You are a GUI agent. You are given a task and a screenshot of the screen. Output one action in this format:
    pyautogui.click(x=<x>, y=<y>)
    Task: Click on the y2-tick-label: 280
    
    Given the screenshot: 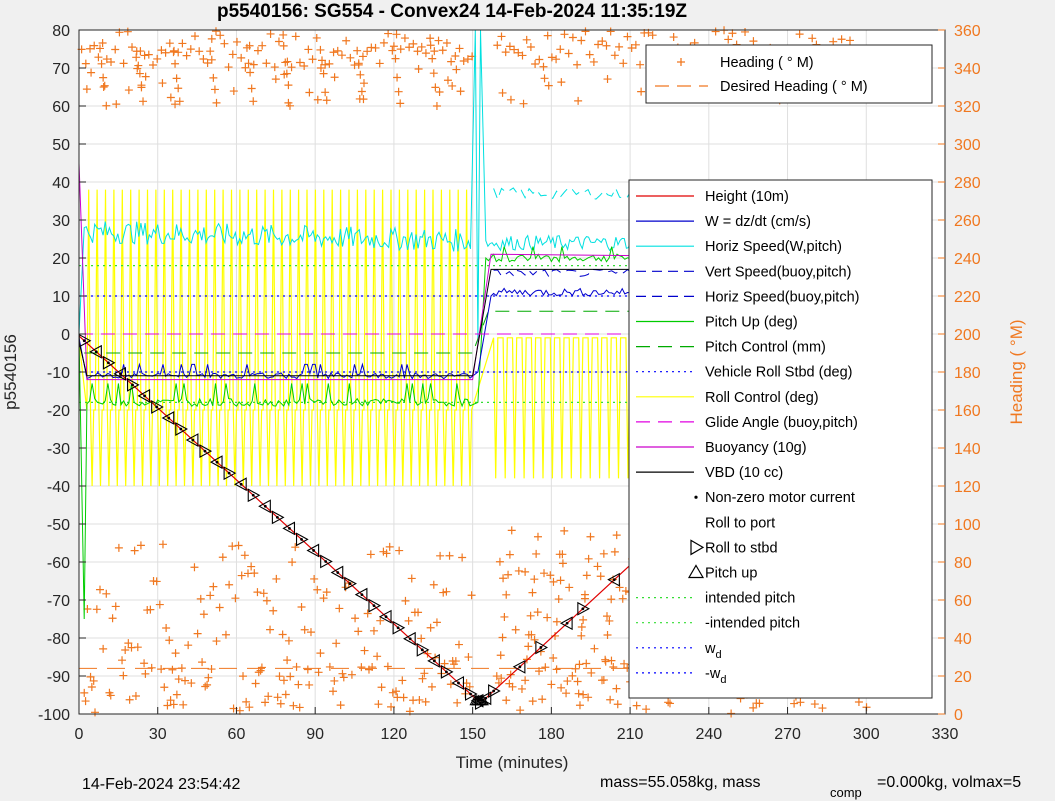 What is the action you would take?
    pyautogui.click(x=967, y=183)
    